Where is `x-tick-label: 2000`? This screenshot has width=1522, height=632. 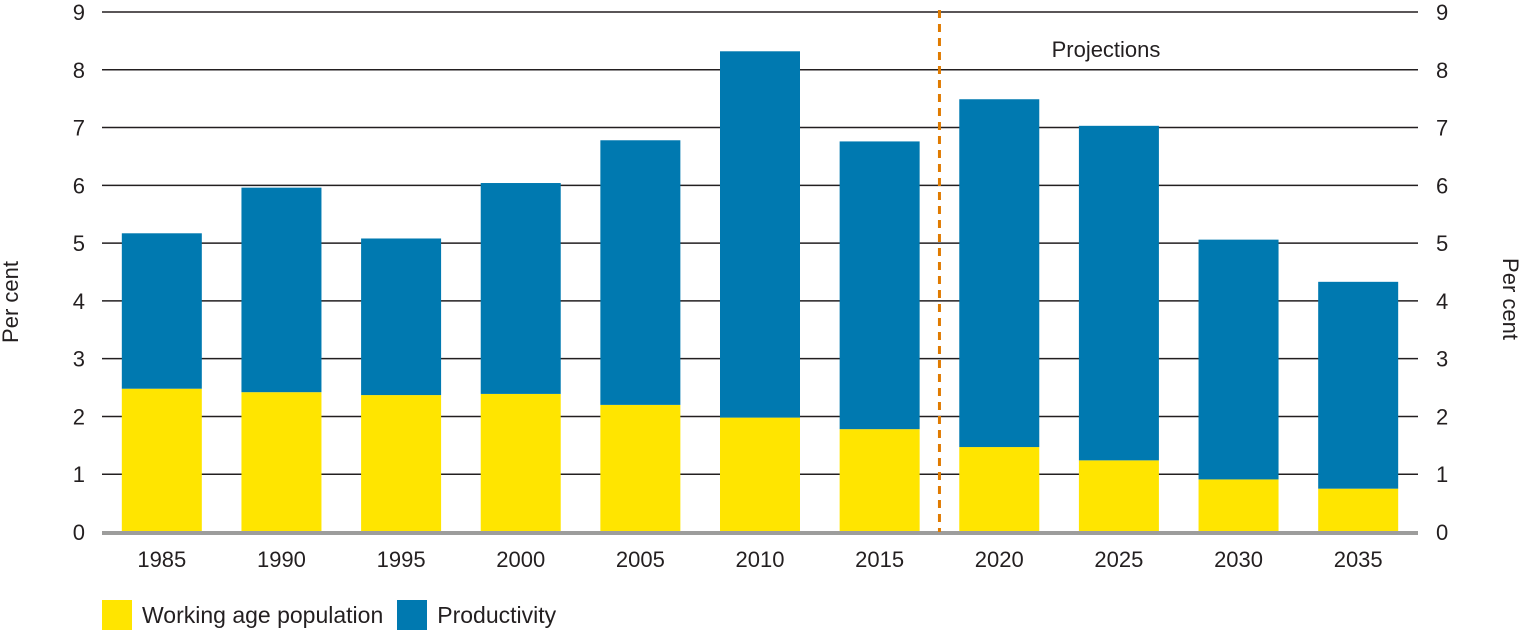 x-tick-label: 2000 is located at coordinates (520, 559).